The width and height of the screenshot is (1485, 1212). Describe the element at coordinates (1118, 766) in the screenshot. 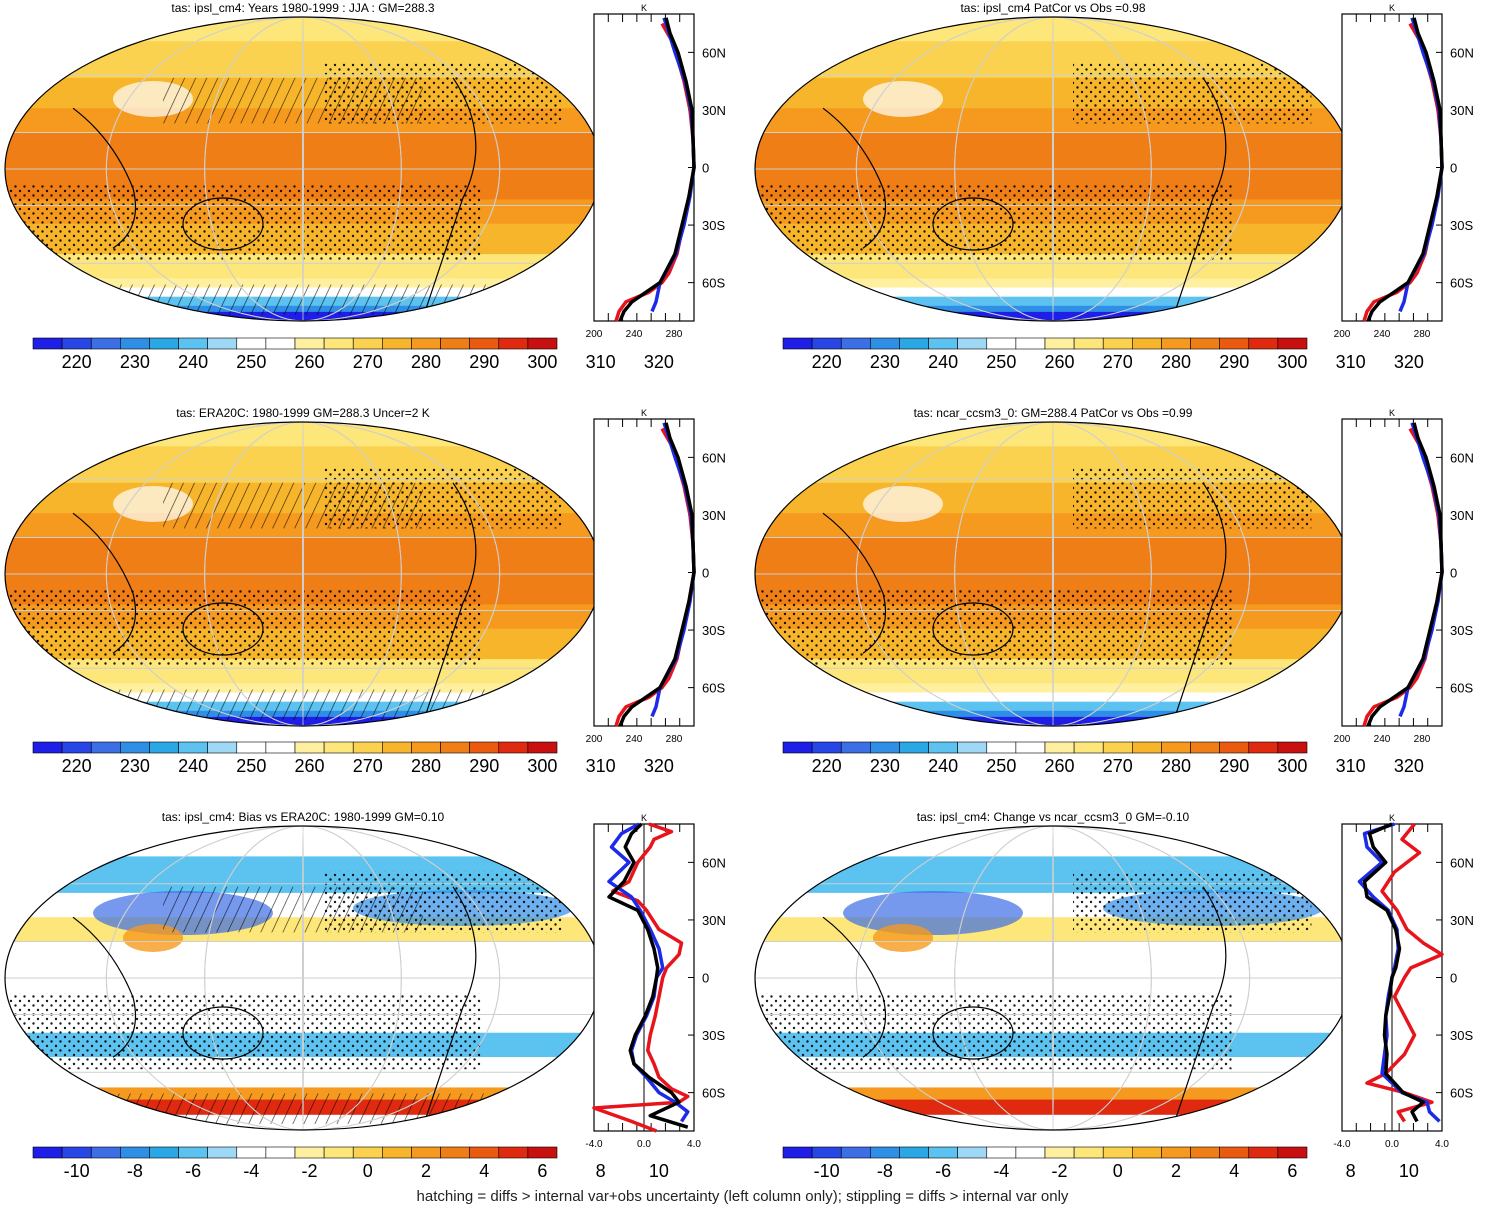

I see `colorbar-tick-label: 270` at that location.